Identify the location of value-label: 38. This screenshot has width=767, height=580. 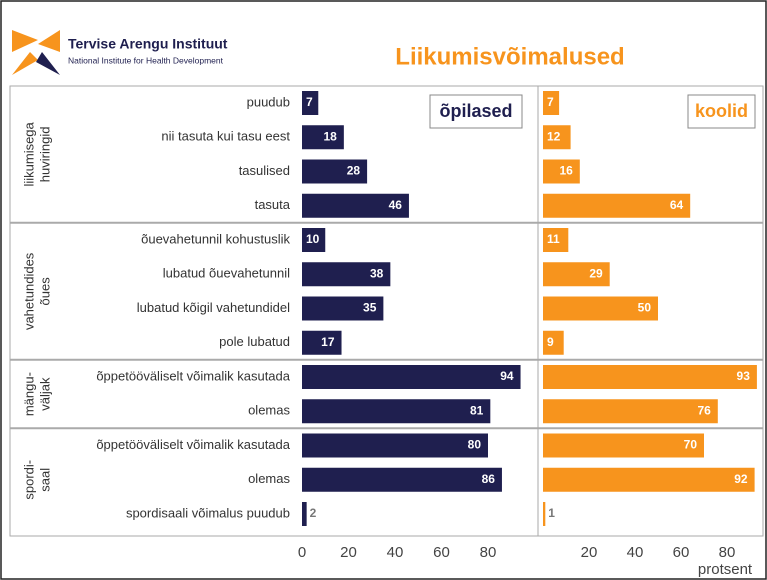
(377, 273).